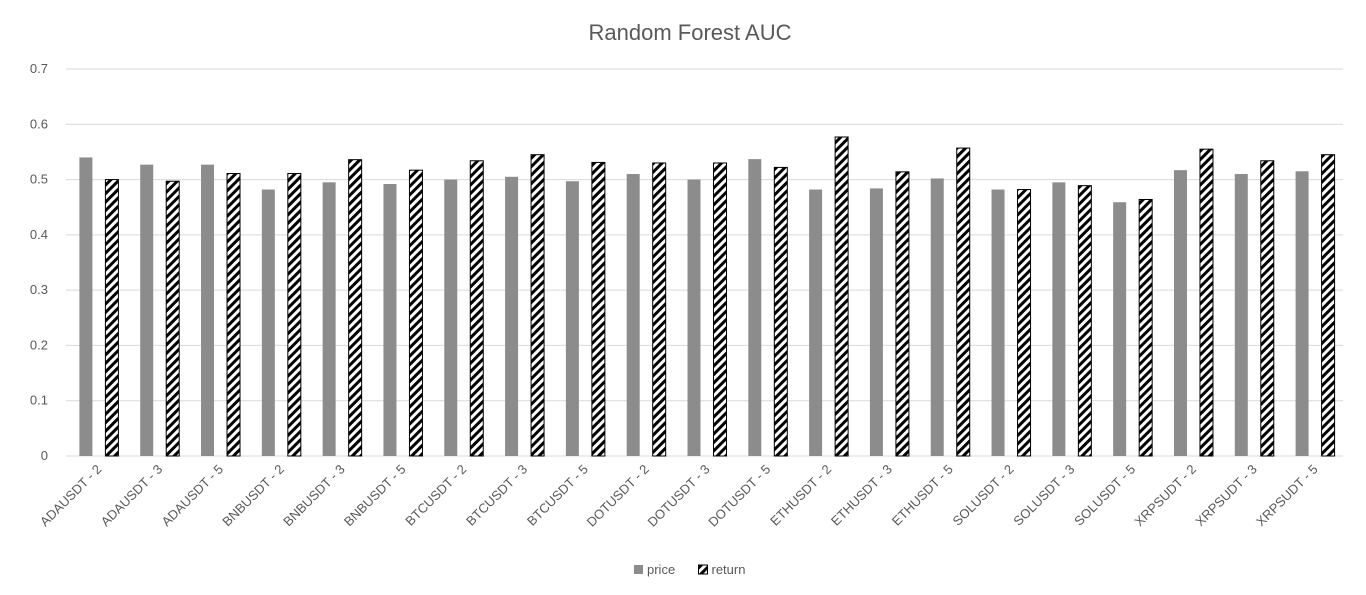 This screenshot has width=1366, height=595. What do you see at coordinates (689, 569) in the screenshot?
I see `legend: price return` at bounding box center [689, 569].